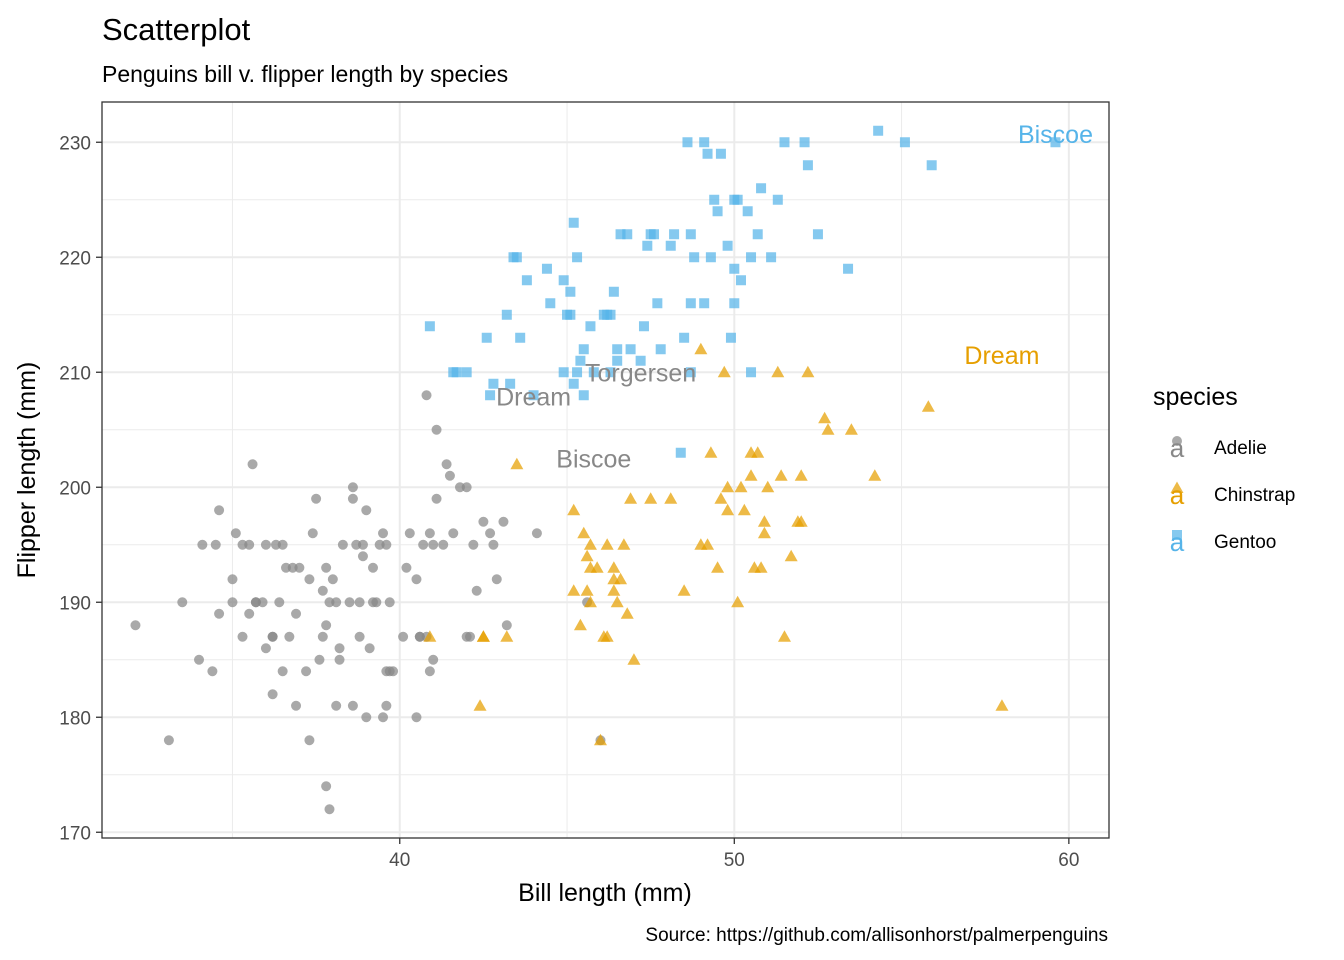  Describe the element at coordinates (1254, 495) in the screenshot. I see `legend-label: Chinstrap` at that location.